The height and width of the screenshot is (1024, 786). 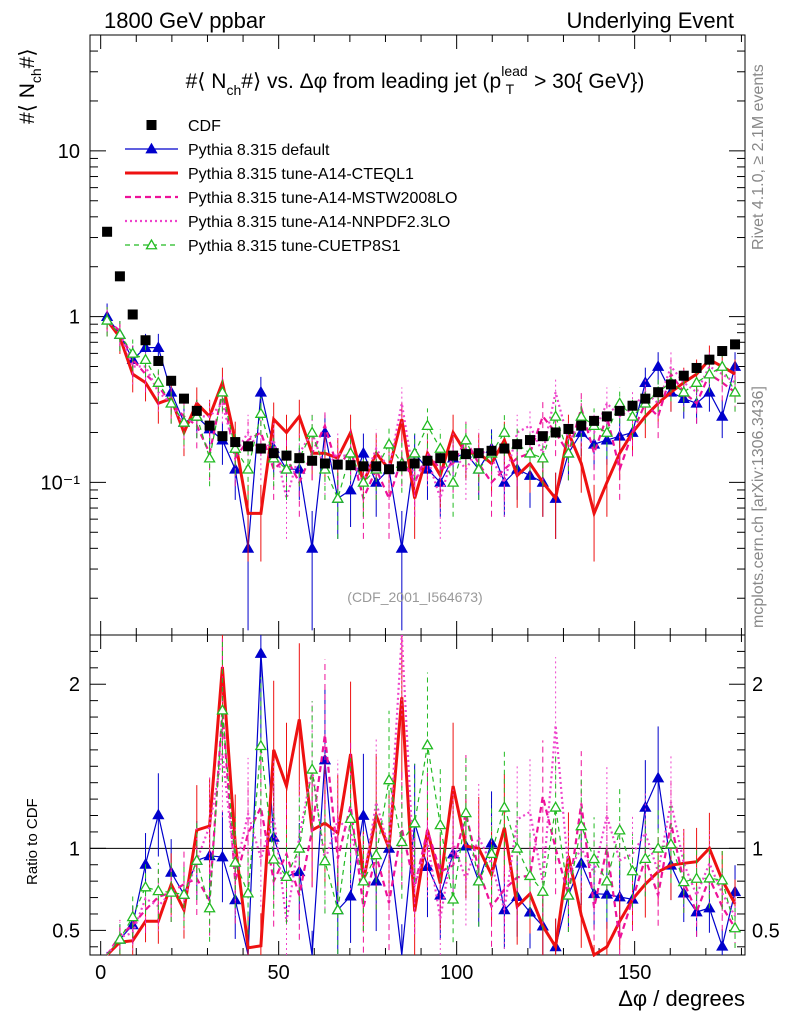 I want to click on ylabel-sub: ch, so click(x=36, y=75).